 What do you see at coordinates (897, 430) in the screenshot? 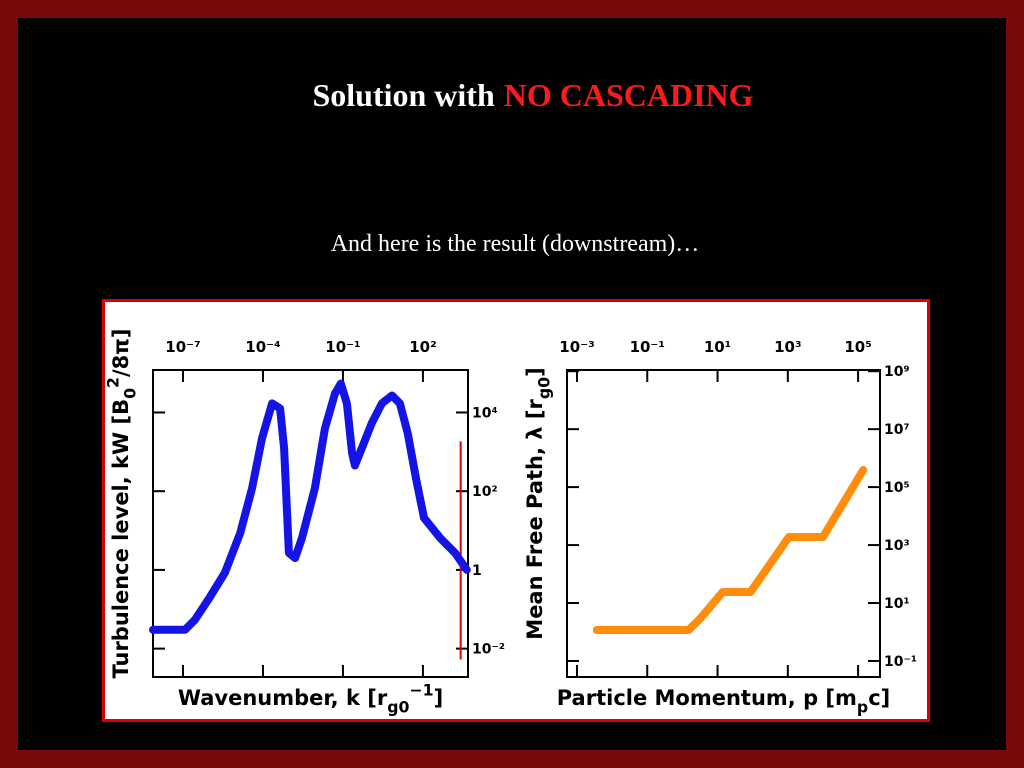
I see `y-tick-label: 10⁷` at bounding box center [897, 430].